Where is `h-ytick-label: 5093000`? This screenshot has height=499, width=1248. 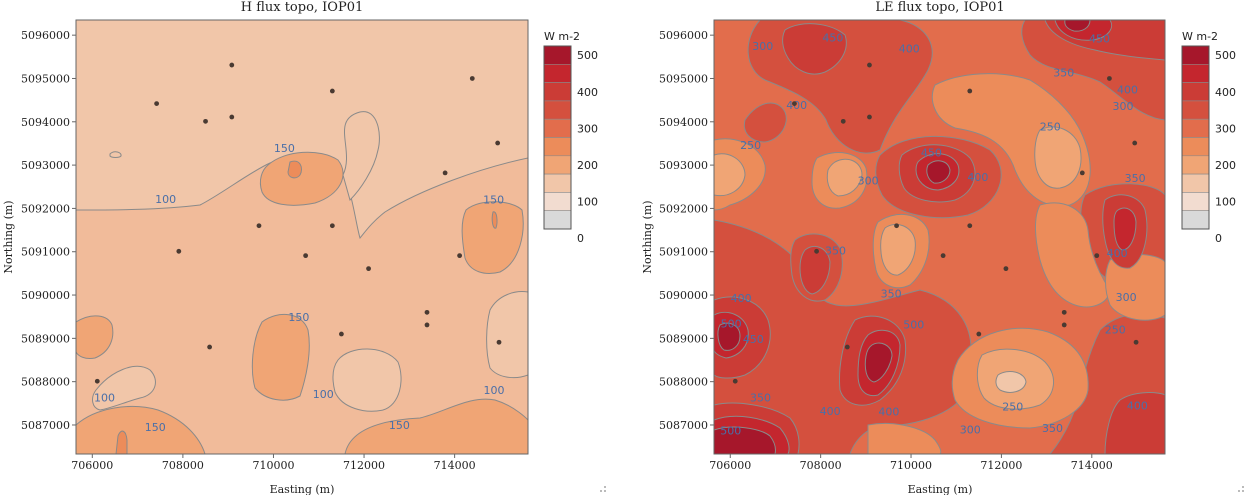
h-ytick-label: 5093000 is located at coordinates (45, 165).